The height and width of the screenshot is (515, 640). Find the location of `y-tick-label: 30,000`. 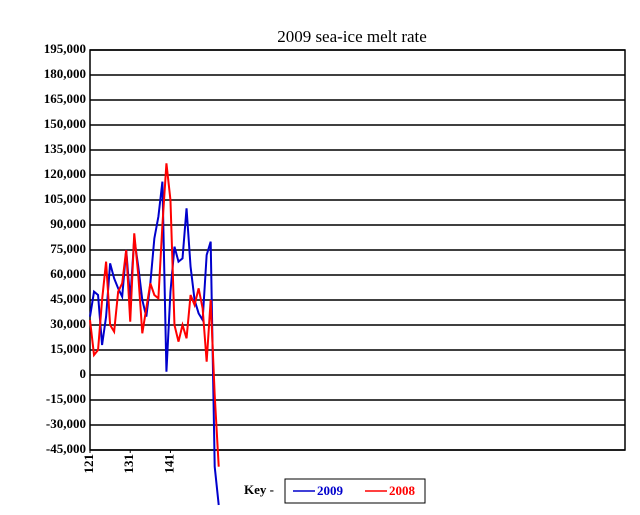

y-tick-label: 30,000 is located at coordinates (68, 323).